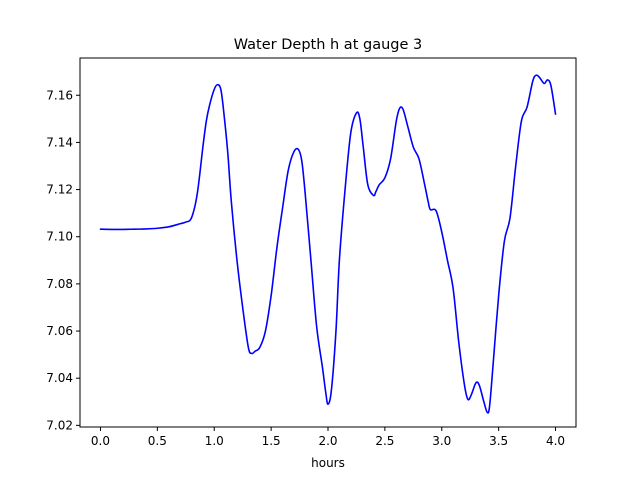  What do you see at coordinates (59, 378) in the screenshot?
I see `y-tick-label: 7.04` at bounding box center [59, 378].